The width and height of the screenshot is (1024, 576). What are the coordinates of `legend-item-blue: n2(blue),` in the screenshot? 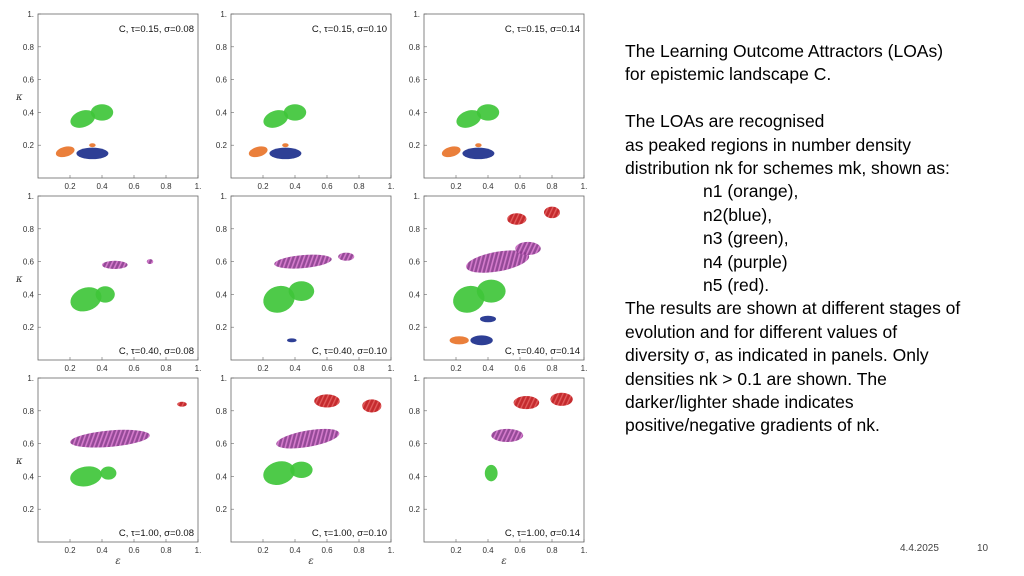 It's located at (738, 214).